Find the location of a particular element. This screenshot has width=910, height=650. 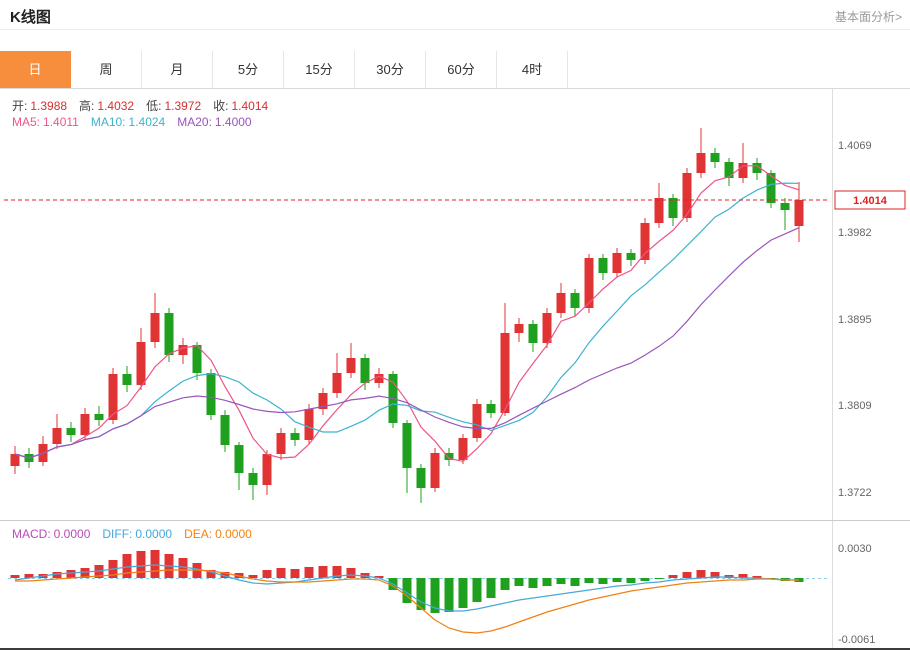

legend-label: DEA: is located at coordinates (198, 534).